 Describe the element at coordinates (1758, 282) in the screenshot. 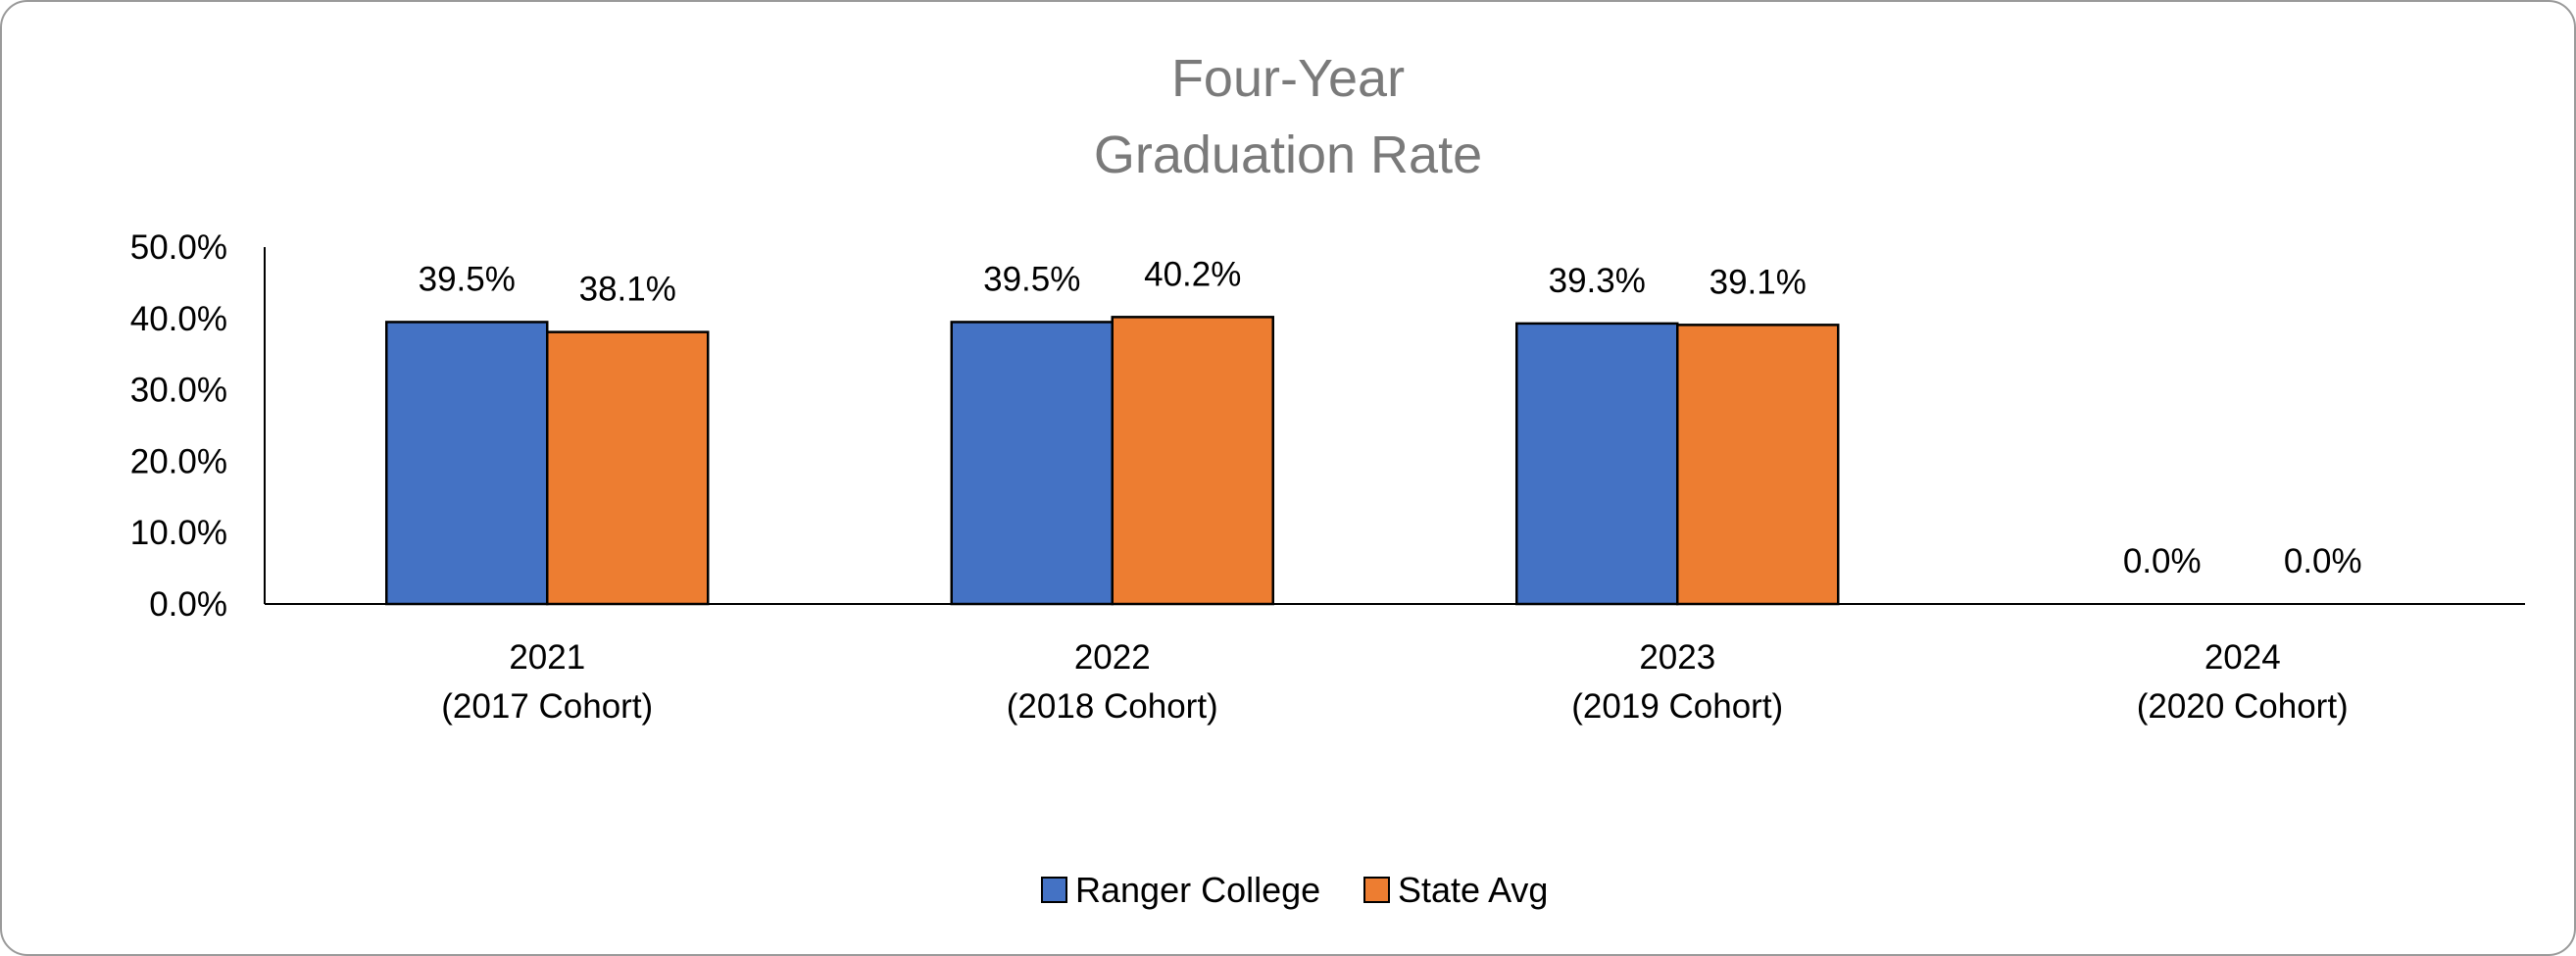

I see `data-label: 39.1%` at that location.